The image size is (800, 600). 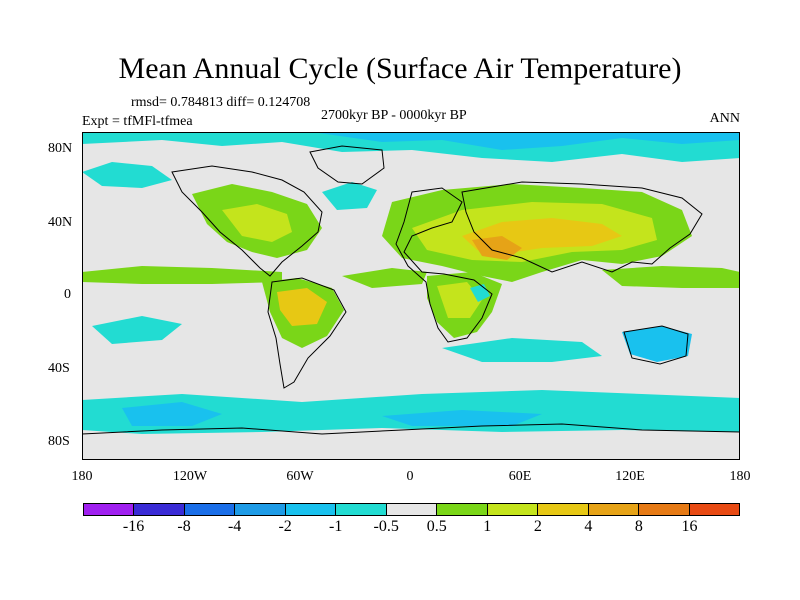 I want to click on south-pacific-cool, so click(x=137, y=330).